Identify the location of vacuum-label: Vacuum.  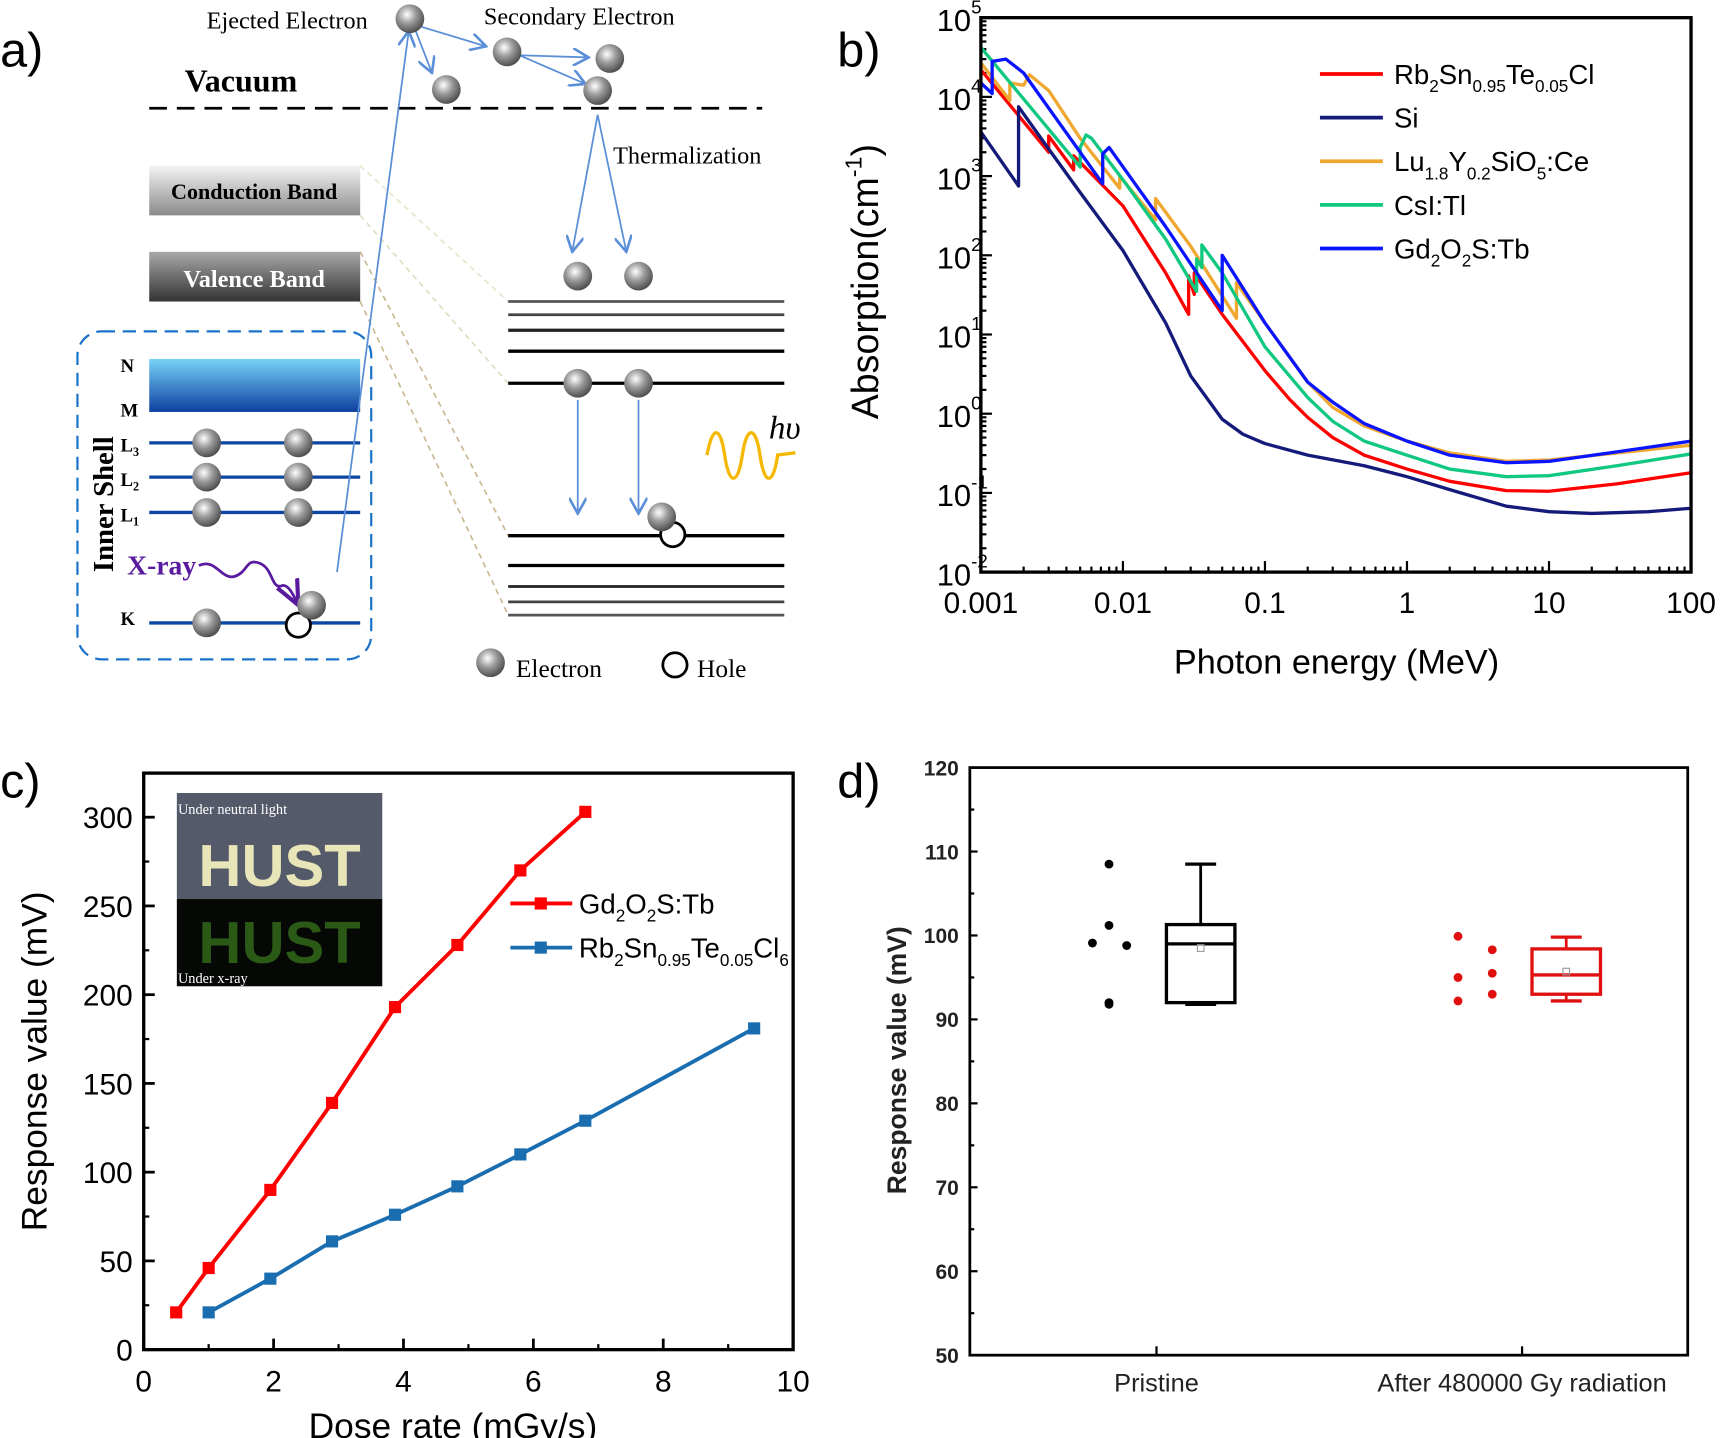
(241, 81).